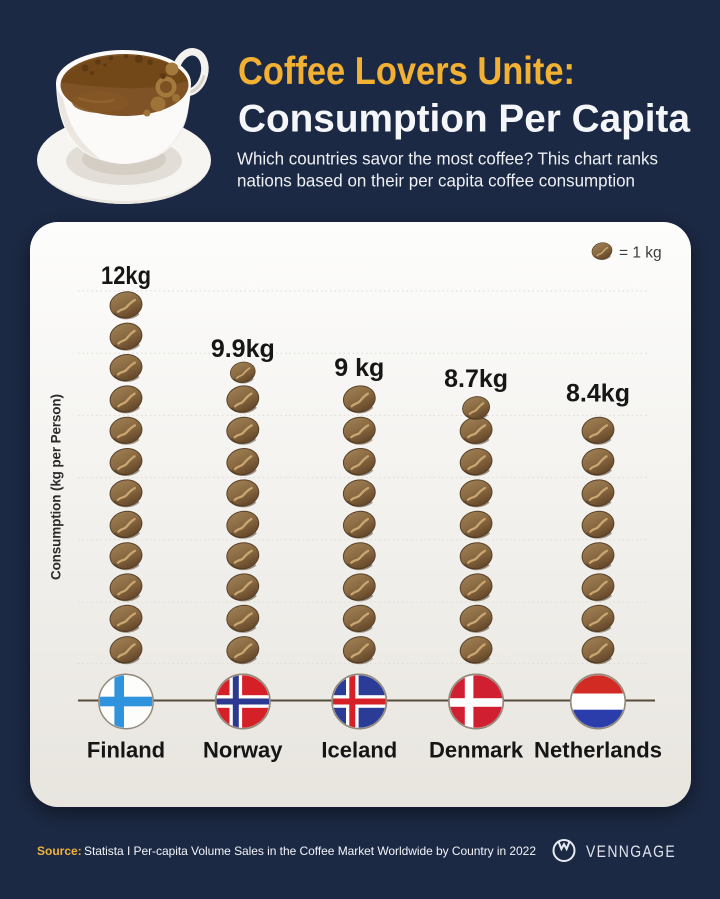 The height and width of the screenshot is (899, 720). I want to click on svg-text: Denmark, so click(476, 750).